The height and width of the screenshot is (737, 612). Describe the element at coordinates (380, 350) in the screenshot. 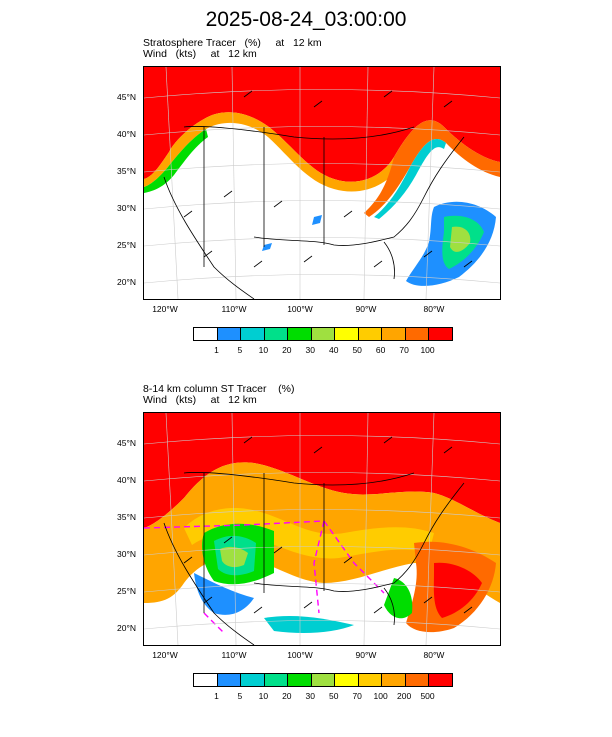

I see `colorbar-tick-label: 60` at that location.